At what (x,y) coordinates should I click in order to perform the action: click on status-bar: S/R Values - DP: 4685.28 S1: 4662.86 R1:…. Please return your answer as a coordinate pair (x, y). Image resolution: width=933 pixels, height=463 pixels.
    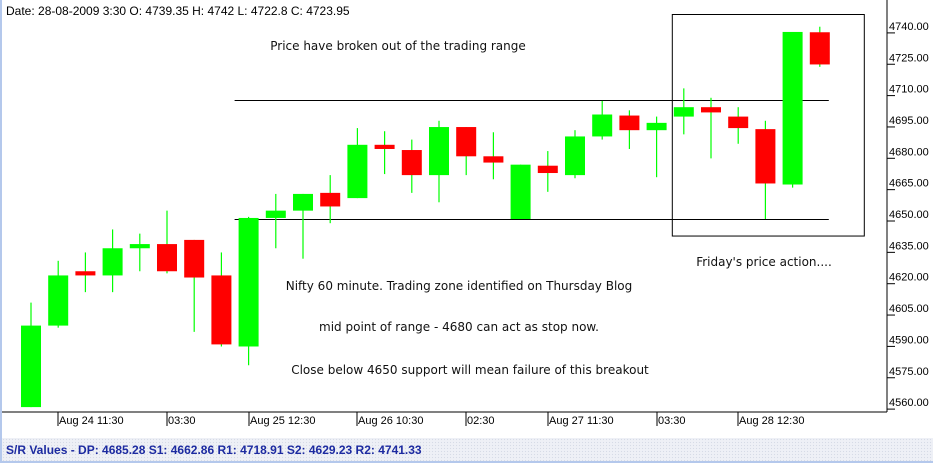
    Looking at the image, I should click on (467, 450).